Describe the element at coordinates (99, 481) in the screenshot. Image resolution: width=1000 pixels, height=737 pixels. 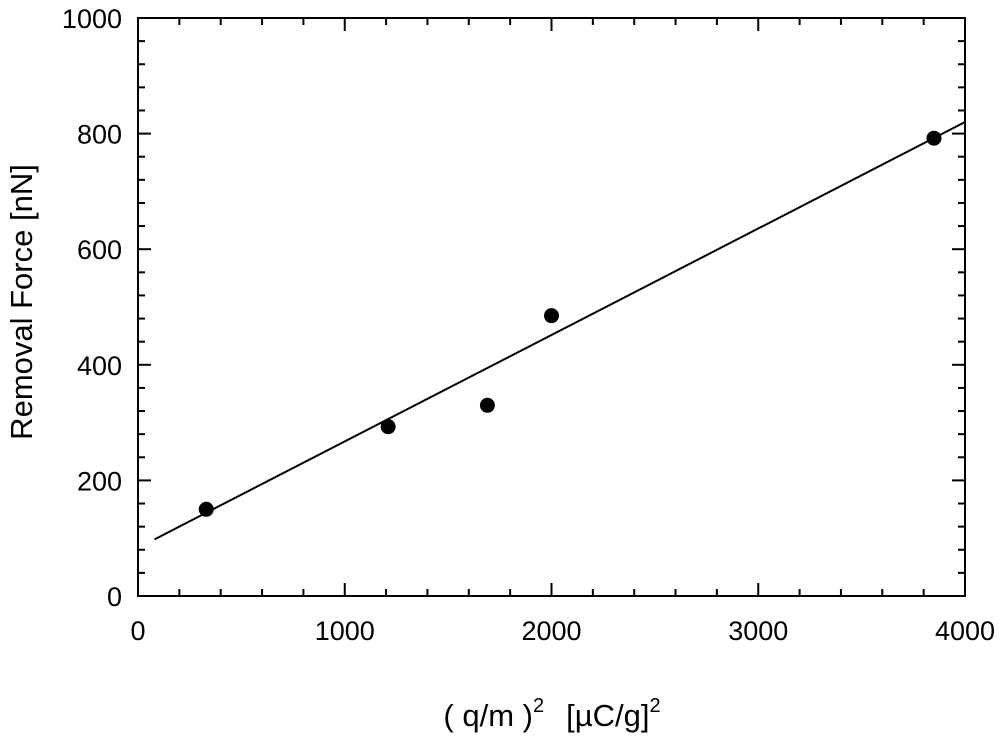
I see `y-tick-label: 200` at that location.